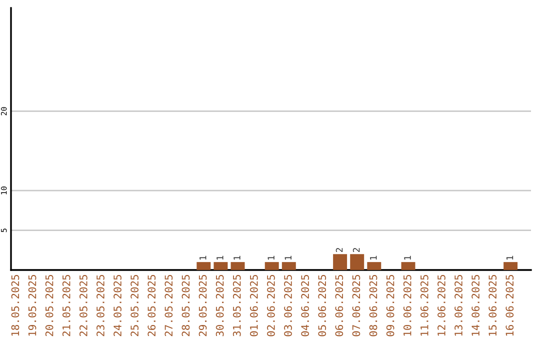  What do you see at coordinates (15, 305) in the screenshot?
I see `x-tick-label: 18.05.2025` at bounding box center [15, 305].